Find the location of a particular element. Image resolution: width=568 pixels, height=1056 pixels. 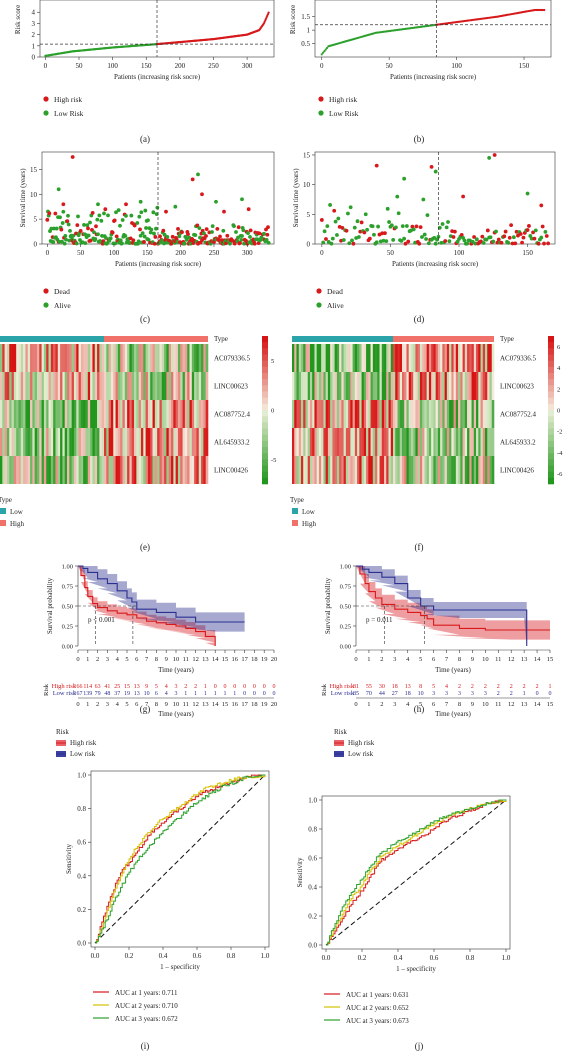

survival-curve is located at coordinates (442, 605).